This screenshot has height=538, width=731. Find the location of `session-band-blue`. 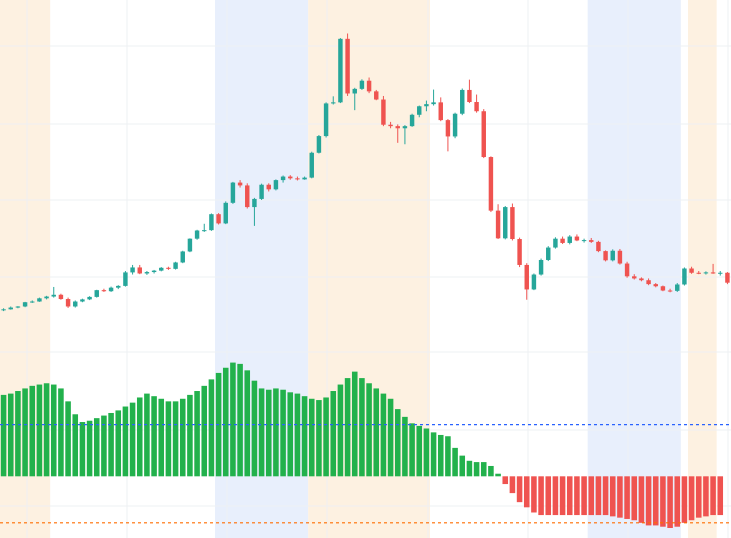

session-band-blue is located at coordinates (634, 269).